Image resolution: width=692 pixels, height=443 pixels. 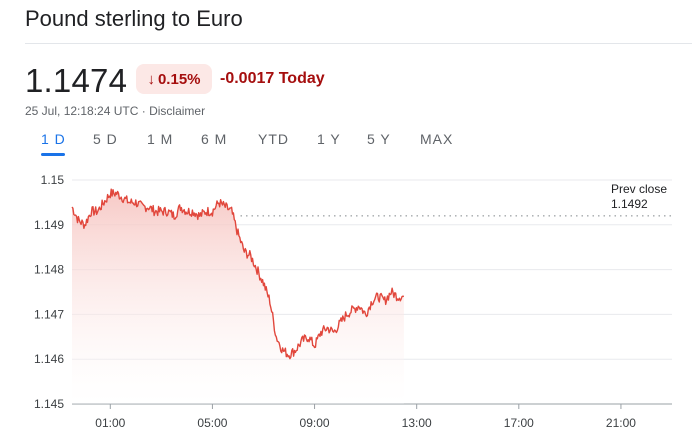 I want to click on tab-1m: 1 M, so click(x=160, y=139).